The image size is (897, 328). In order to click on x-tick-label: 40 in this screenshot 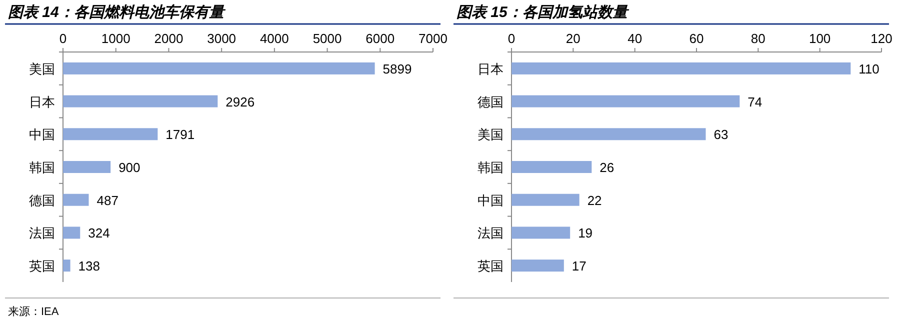, I will do `click(635, 38)`.